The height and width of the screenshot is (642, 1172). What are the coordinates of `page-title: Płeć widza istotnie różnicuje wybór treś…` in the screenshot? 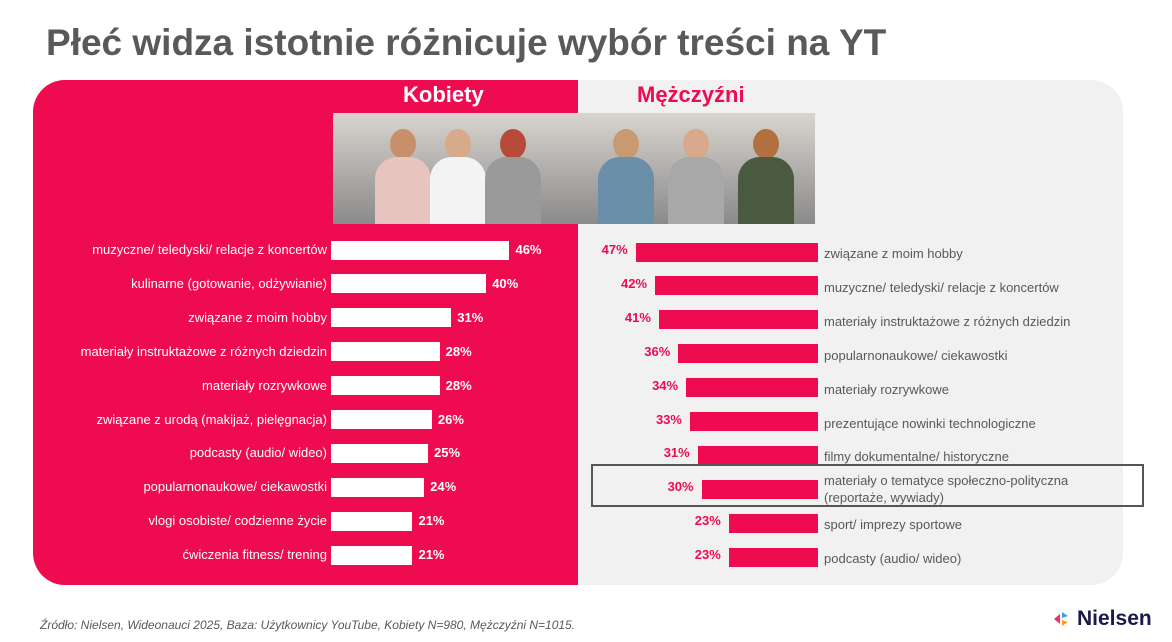 It's located at (466, 42).